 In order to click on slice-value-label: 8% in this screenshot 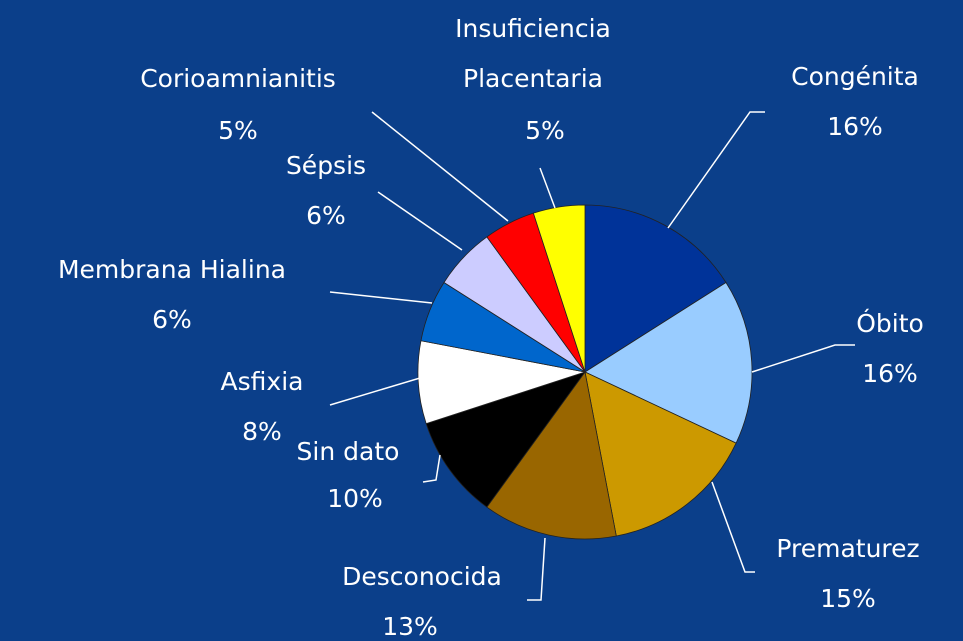, I will do `click(262, 431)`.